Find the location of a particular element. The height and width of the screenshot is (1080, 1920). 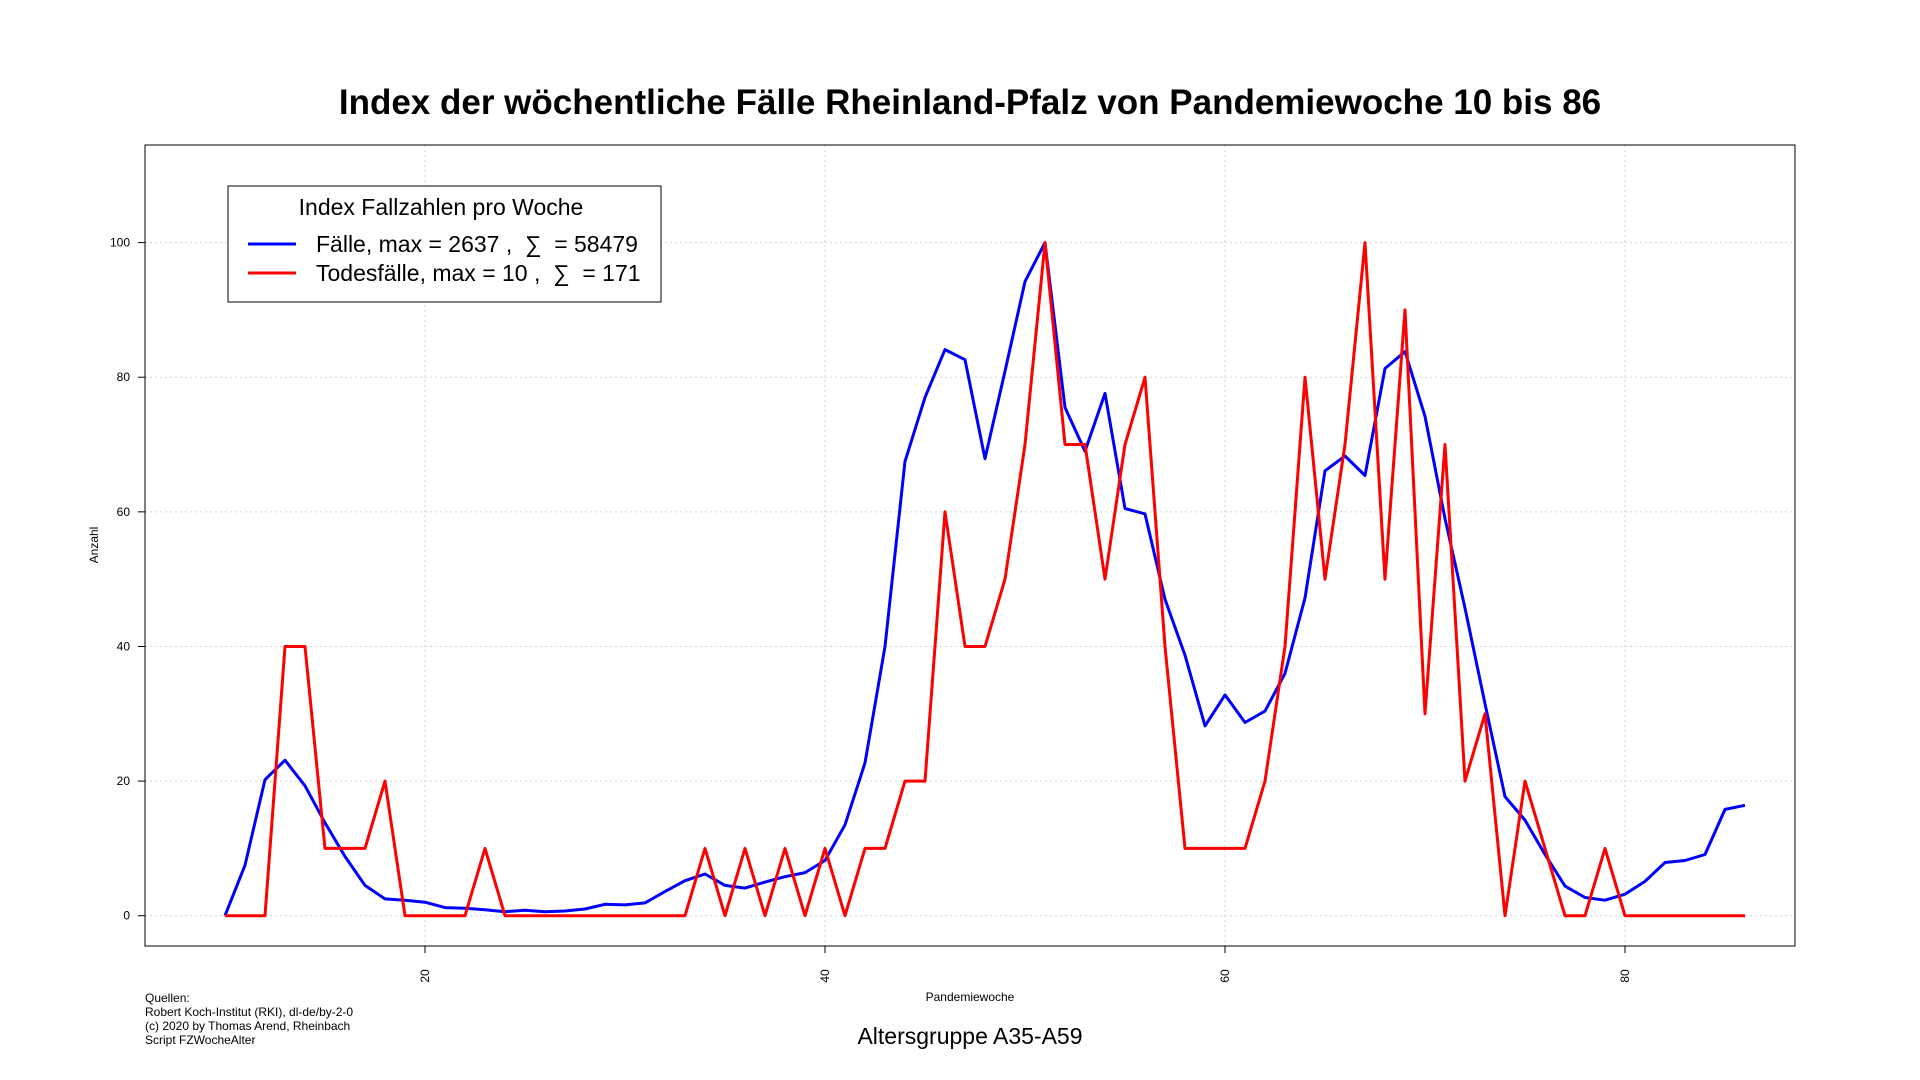

sources-line-2: (c) 2020 by Thomas Arend, Rheinbach is located at coordinates (247, 1026).